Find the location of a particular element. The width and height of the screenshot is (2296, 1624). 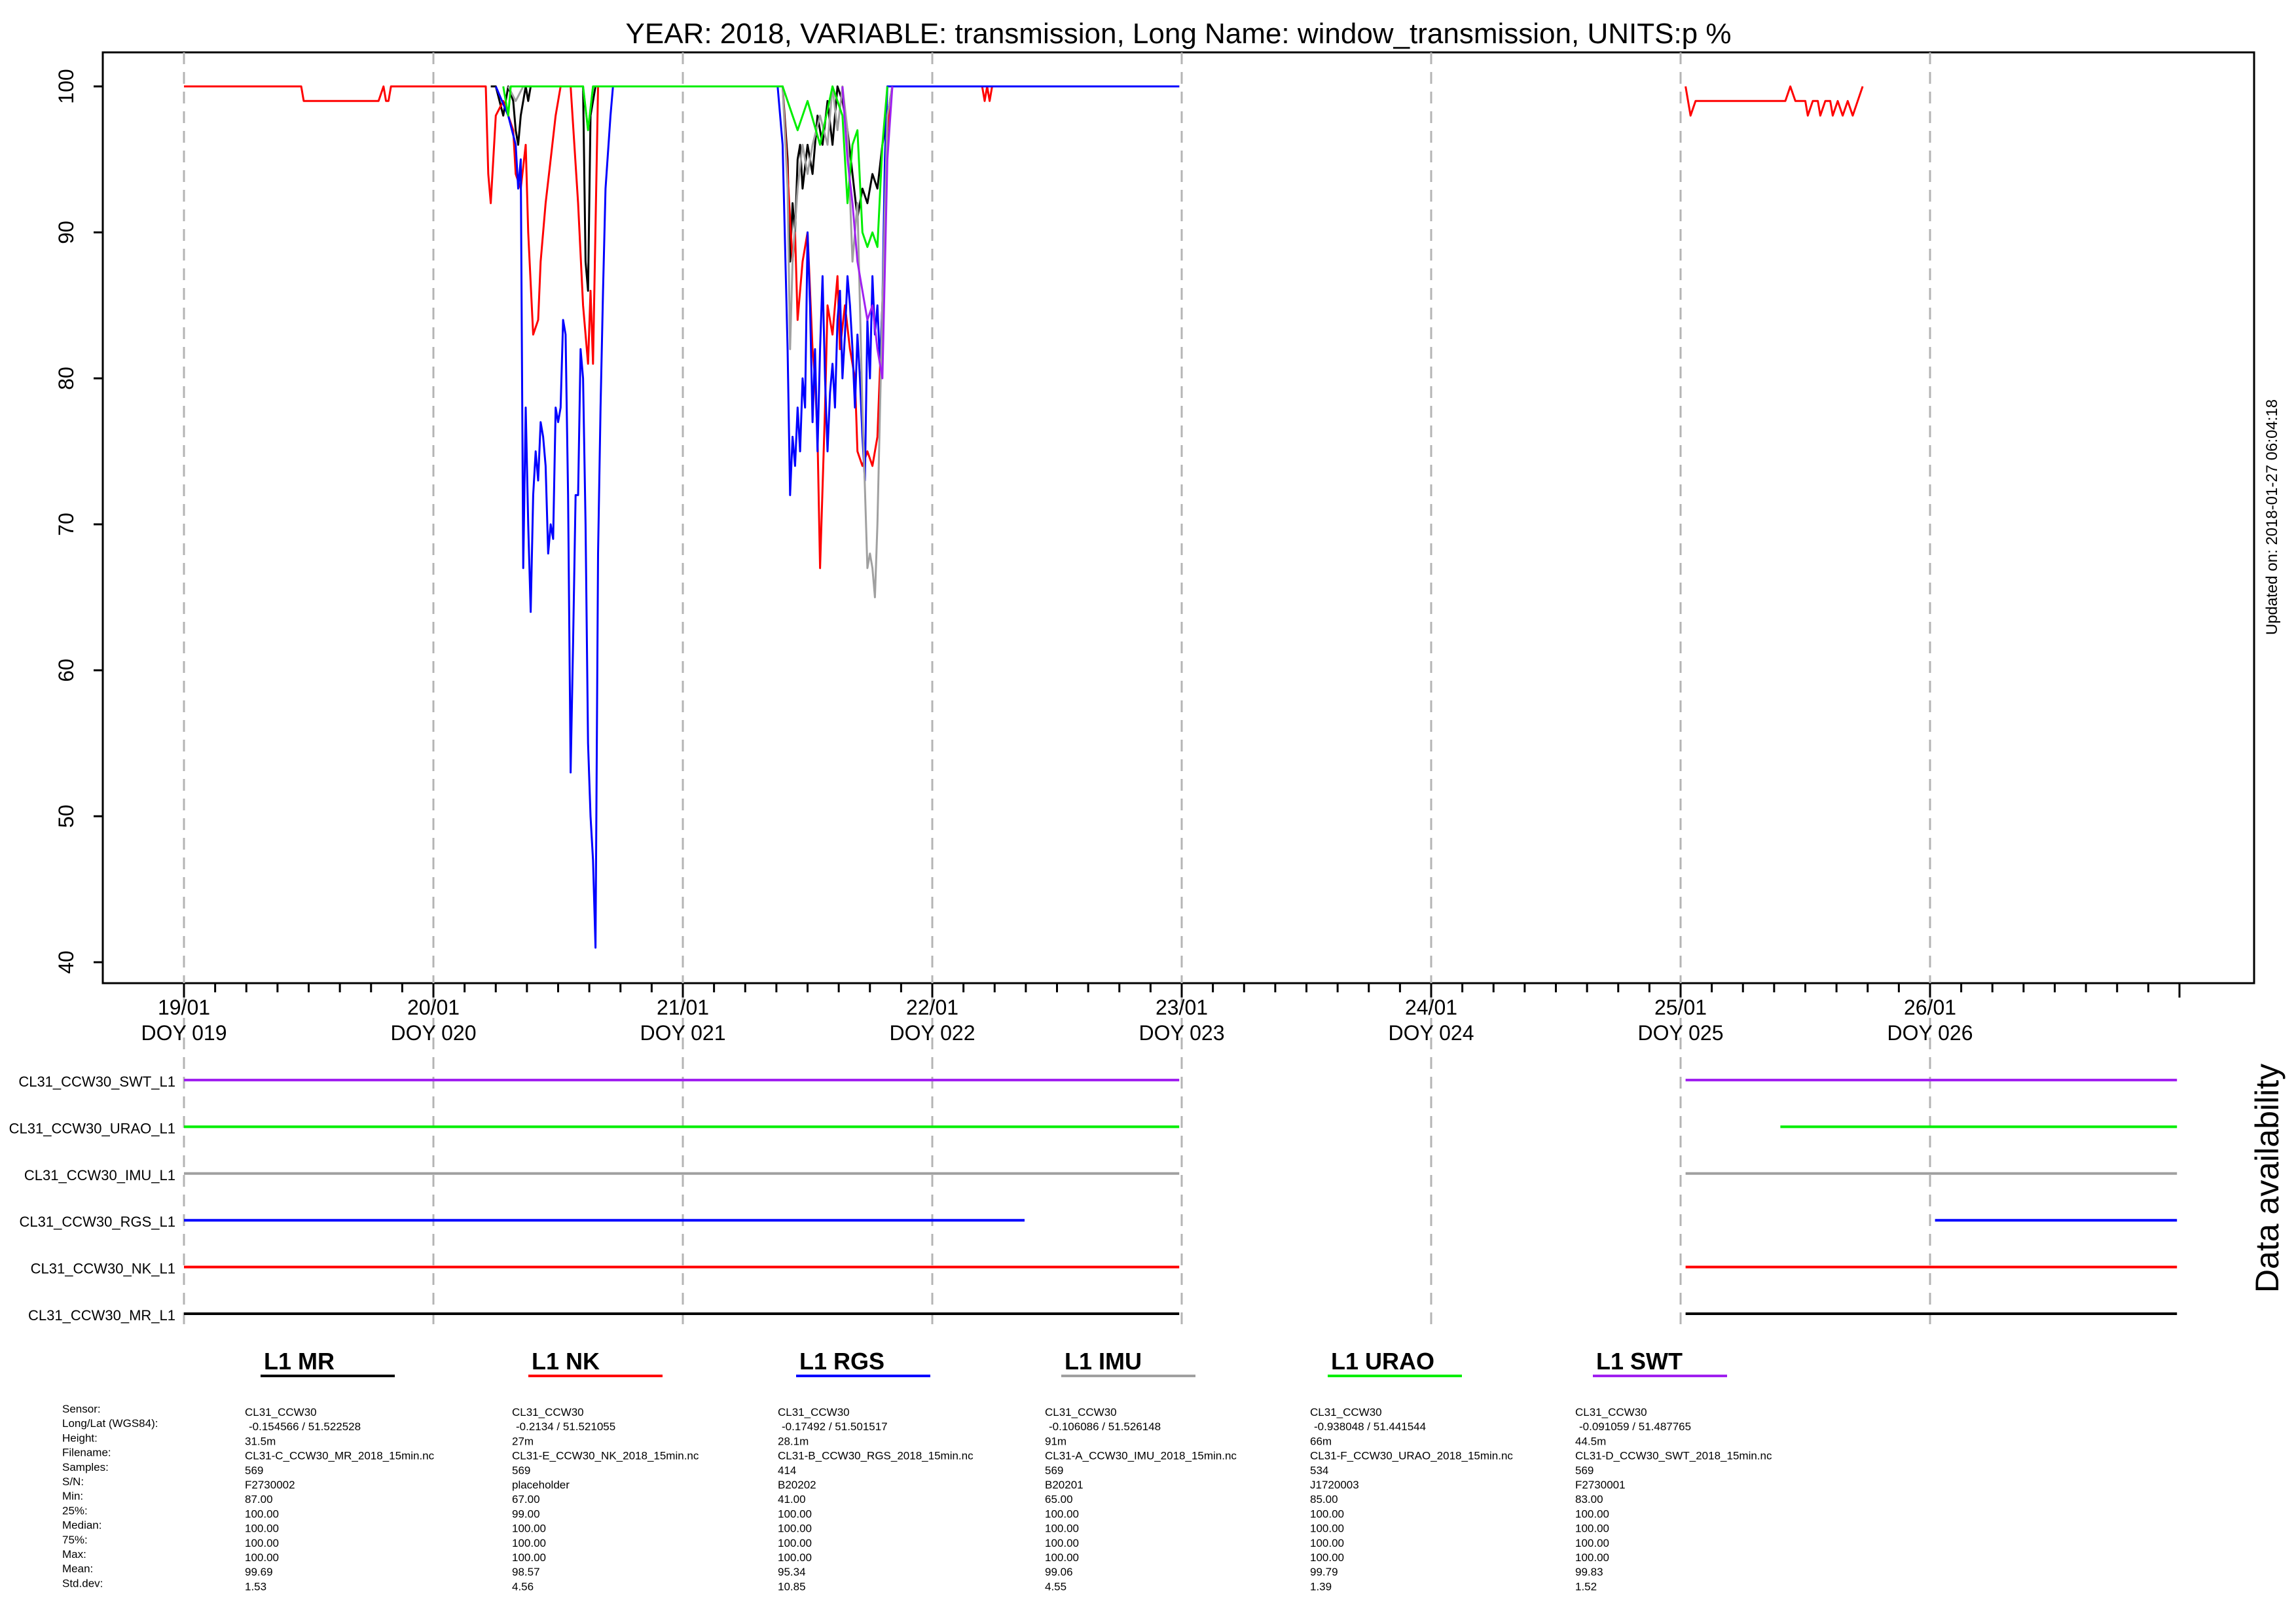

y-tick-label: 70 is located at coordinates (66, 524).